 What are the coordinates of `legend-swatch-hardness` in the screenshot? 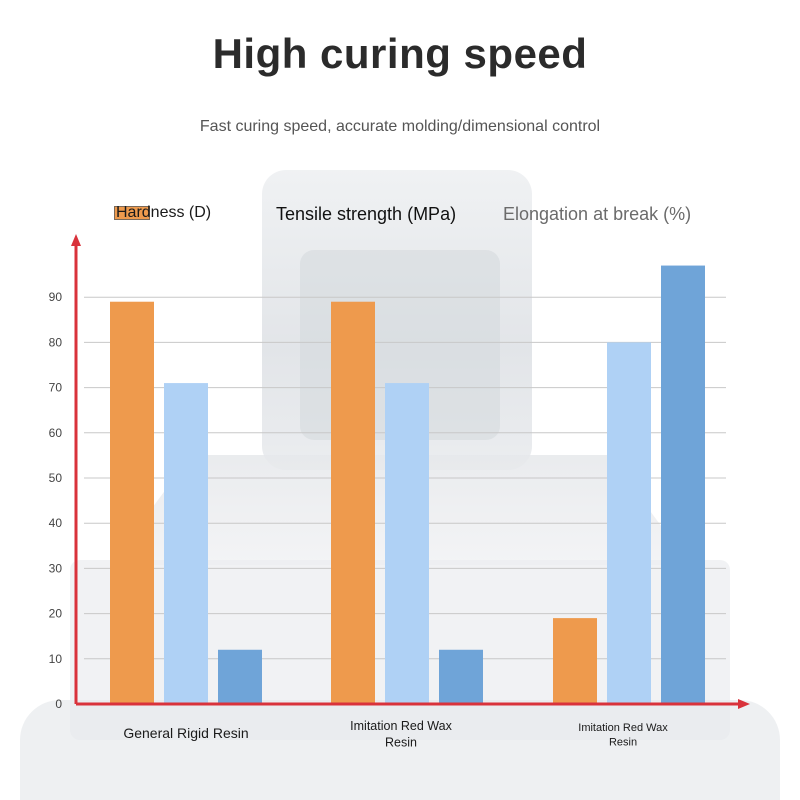 It's located at (132, 213).